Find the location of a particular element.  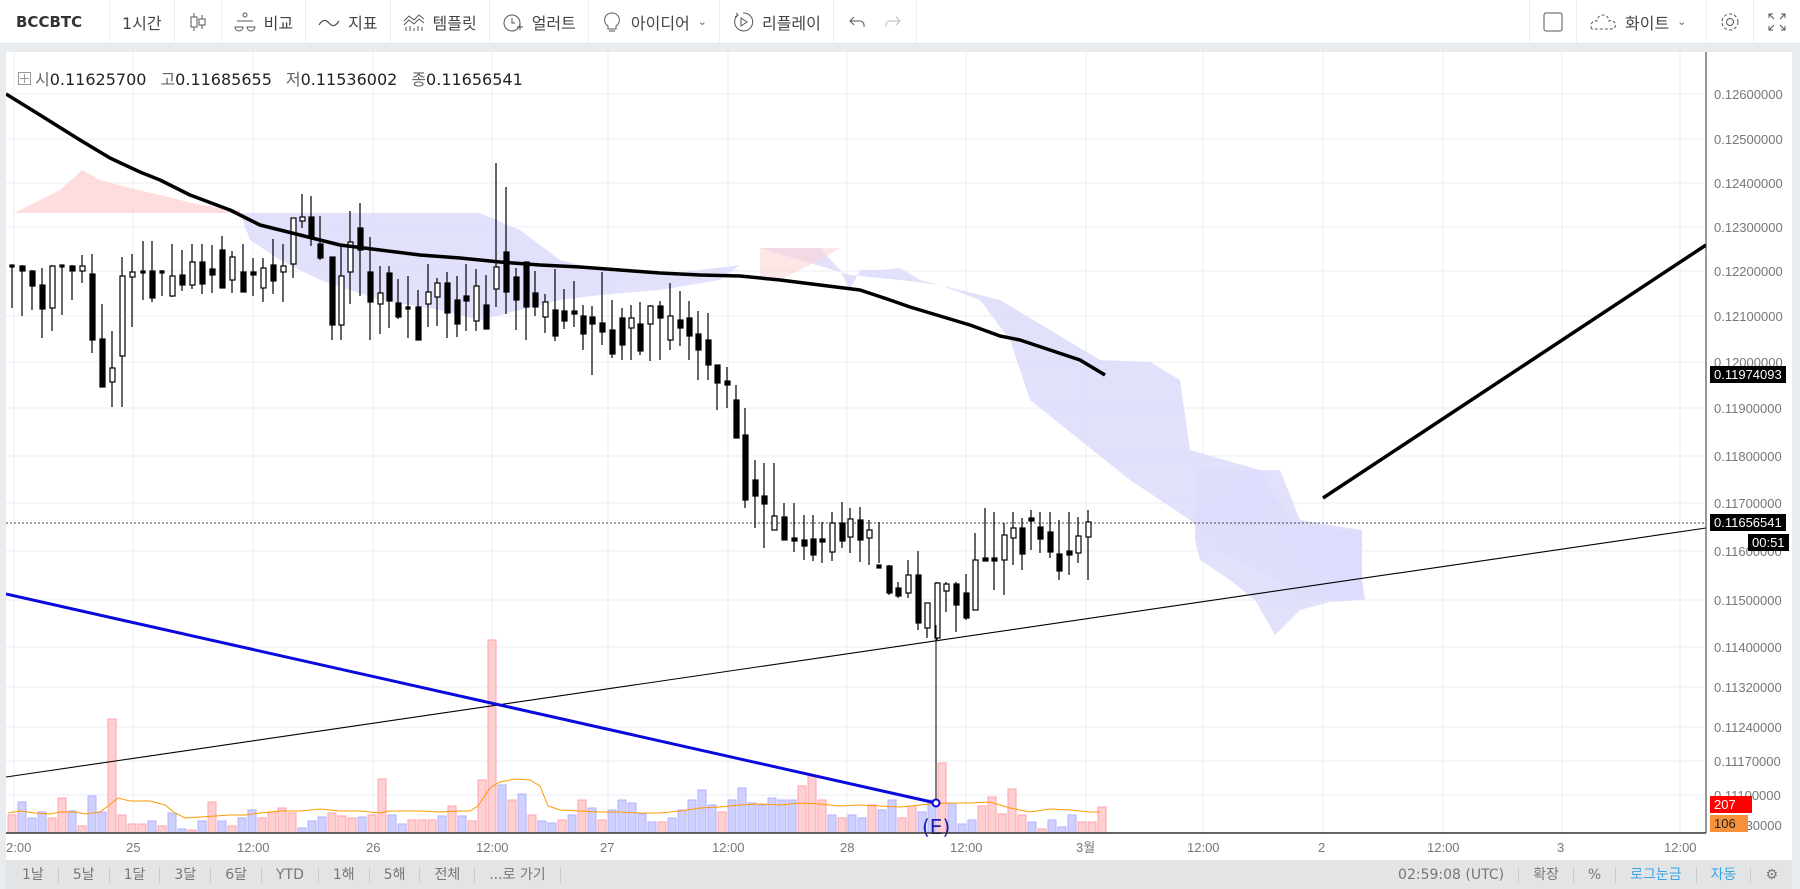

range-3m: 3달 is located at coordinates (186, 874).